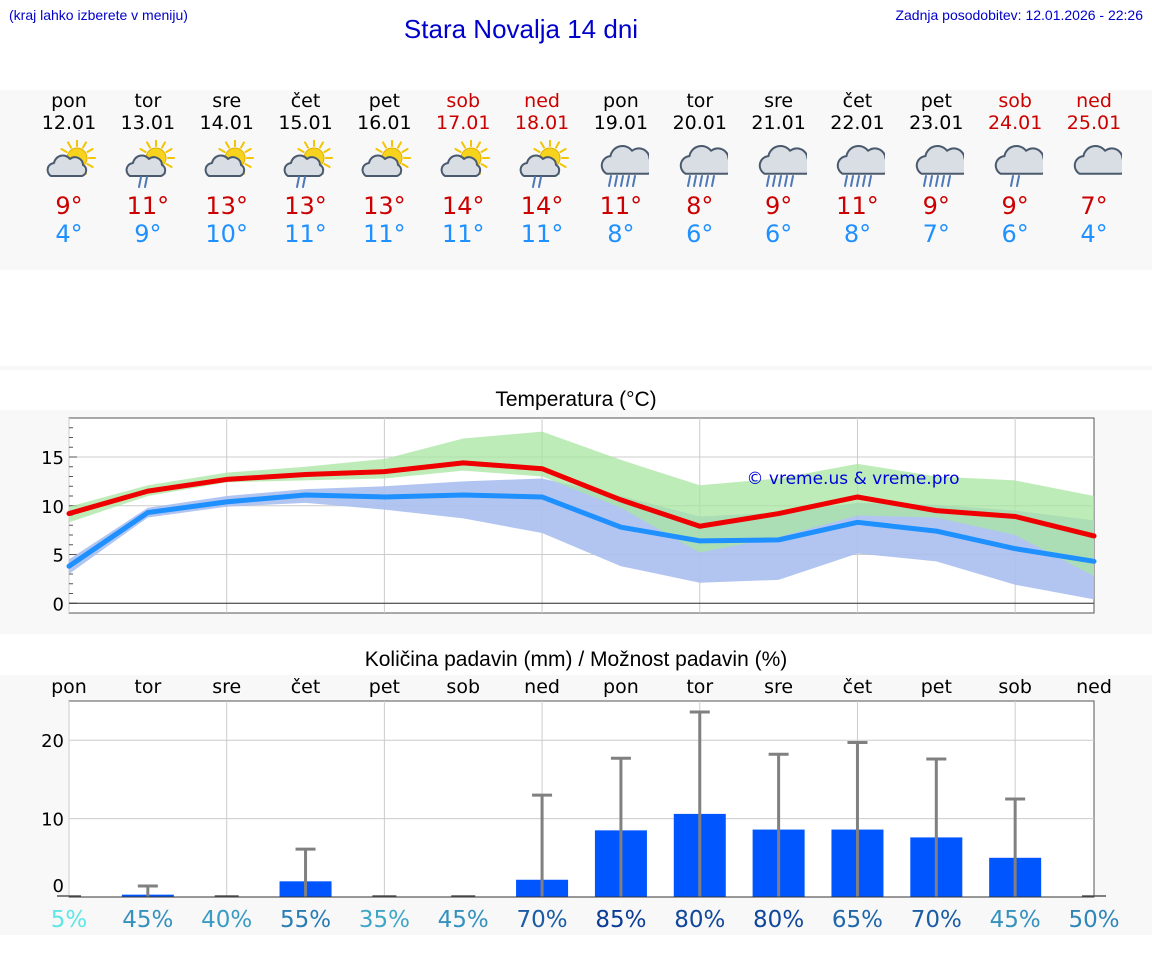 Image resolution: width=1152 pixels, height=975 pixels. What do you see at coordinates (52, 507) in the screenshot?
I see `y-tick-label: 10` at bounding box center [52, 507].